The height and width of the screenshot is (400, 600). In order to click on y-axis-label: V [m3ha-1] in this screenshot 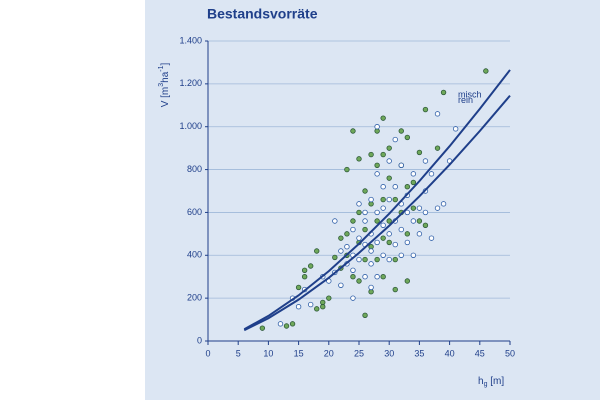, I will do `click(164, 84)`.